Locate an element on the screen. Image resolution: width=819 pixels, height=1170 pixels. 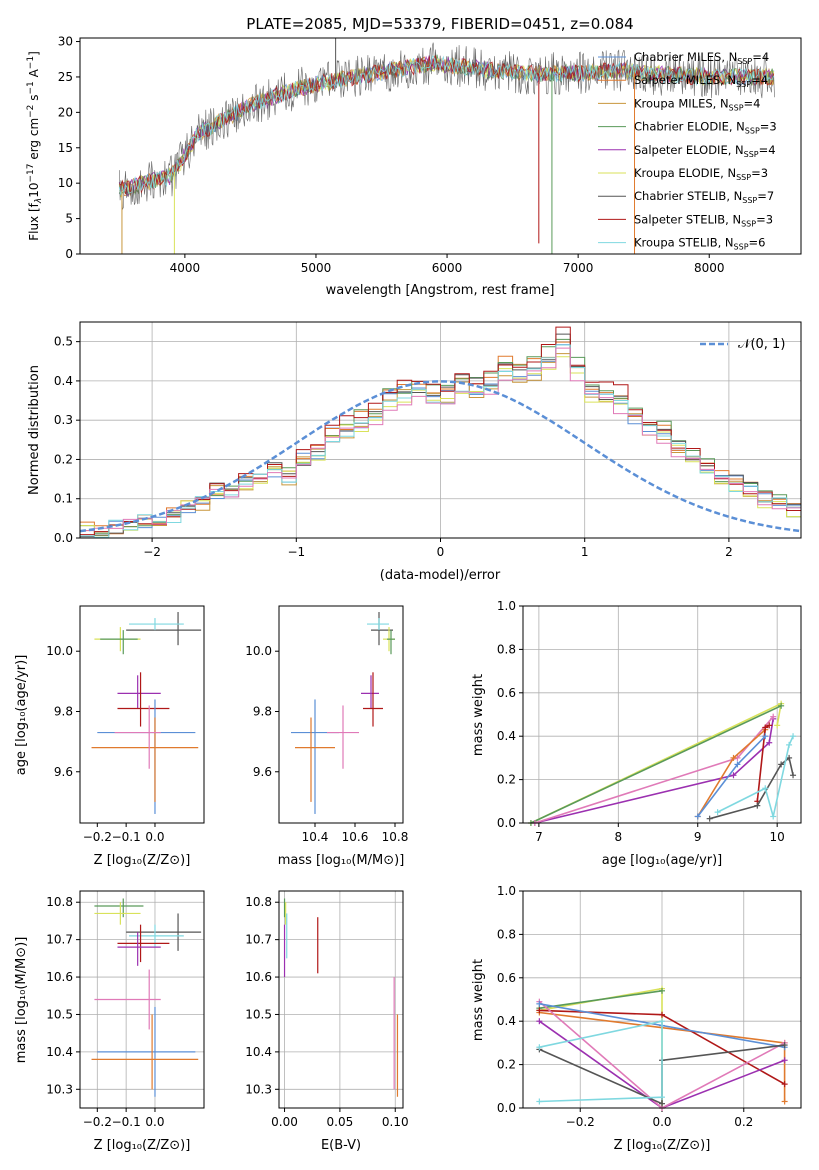
residual-ylabel: Normed distribution is located at coordinates (34, 430).